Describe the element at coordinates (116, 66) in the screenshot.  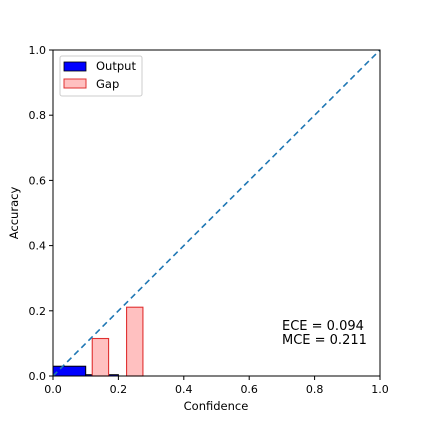
I see `legend-label-output: Output` at that location.